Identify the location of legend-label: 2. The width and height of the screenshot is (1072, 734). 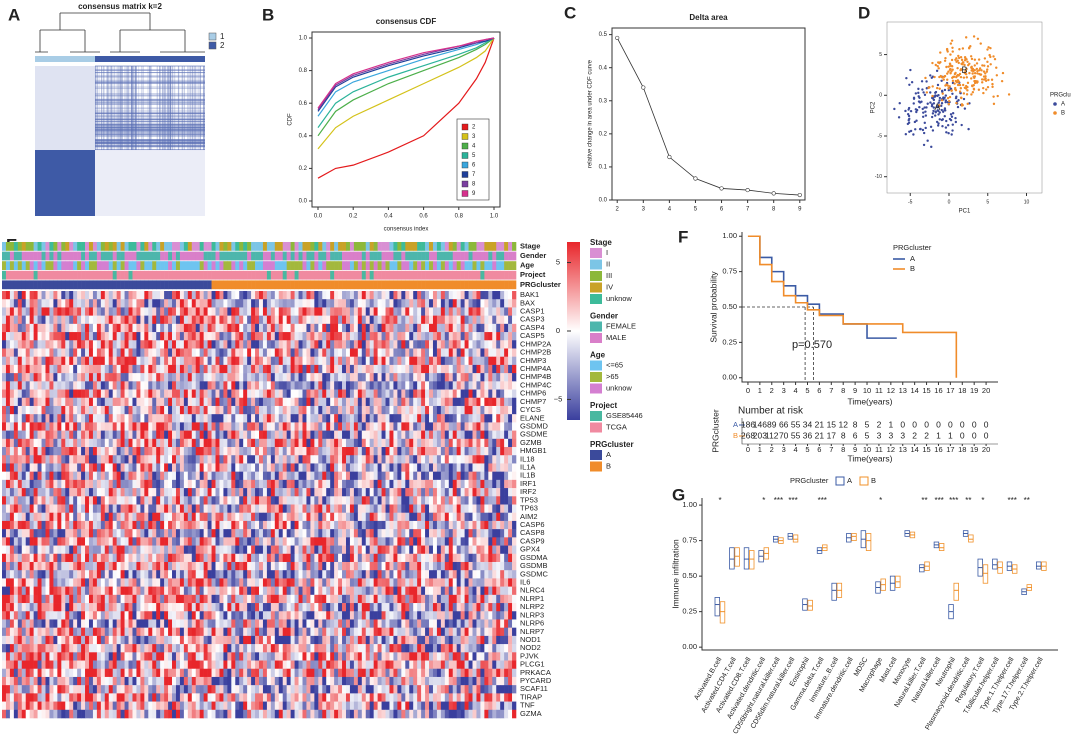
(474, 128).